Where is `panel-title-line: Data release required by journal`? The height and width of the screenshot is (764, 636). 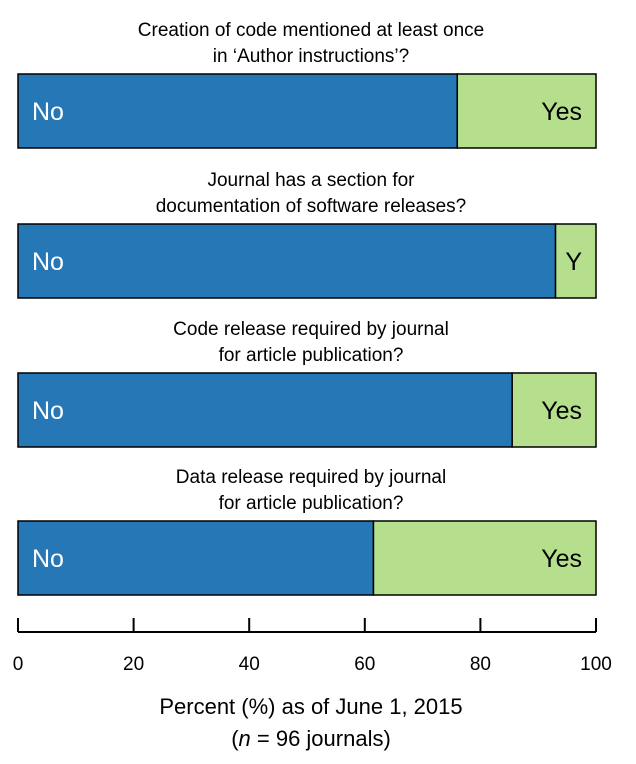 panel-title-line: Data release required by journal is located at coordinates (311, 477).